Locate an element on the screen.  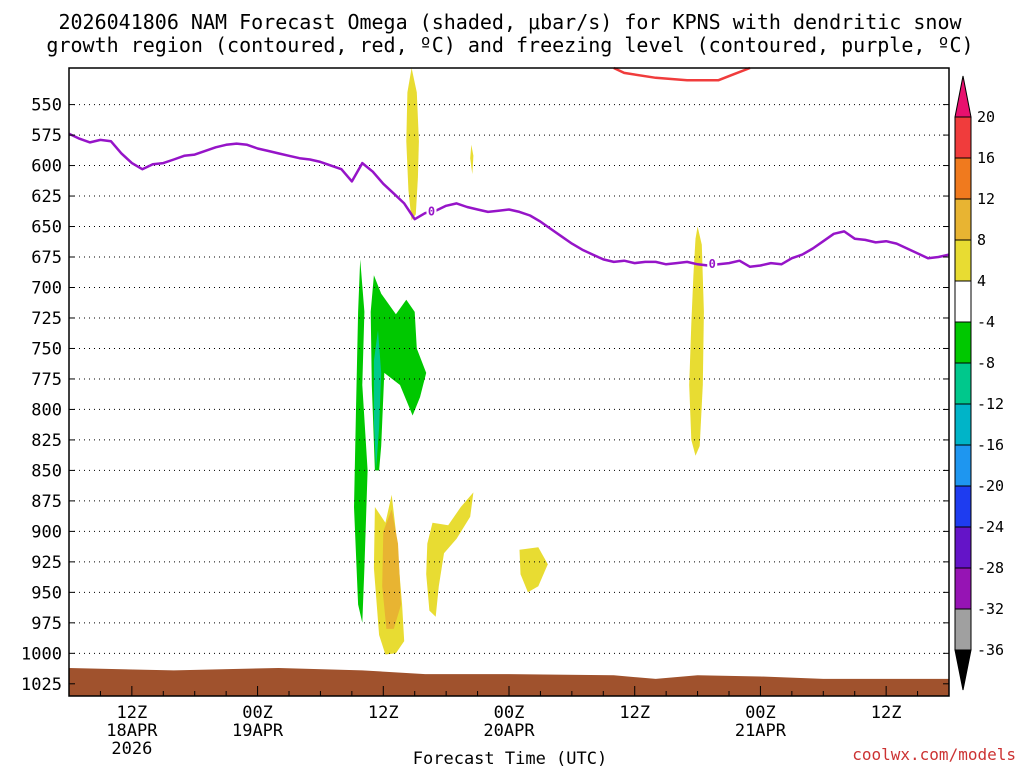
y-tick-label-675: 675 is located at coordinates (46, 258).